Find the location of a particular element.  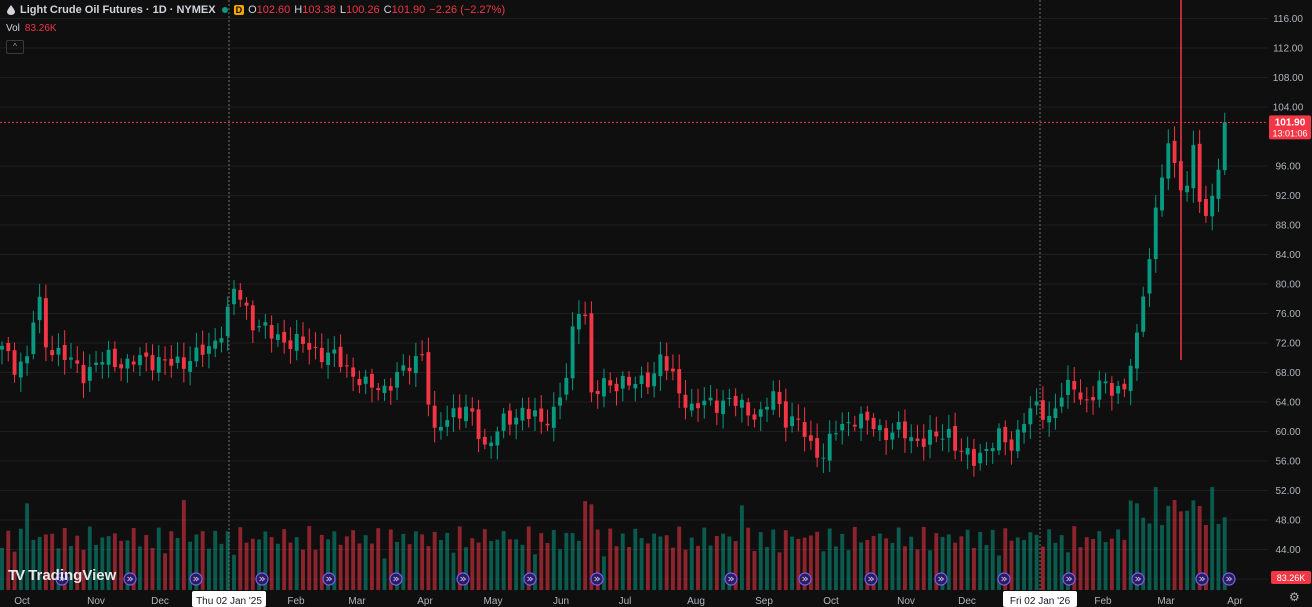

open-value: 102.60 is located at coordinates (273, 10).